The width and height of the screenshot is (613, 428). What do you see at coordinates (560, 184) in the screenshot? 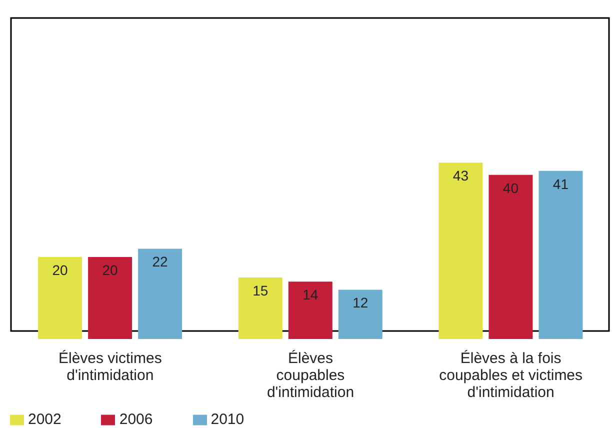
I see `data-label: 41` at bounding box center [560, 184].